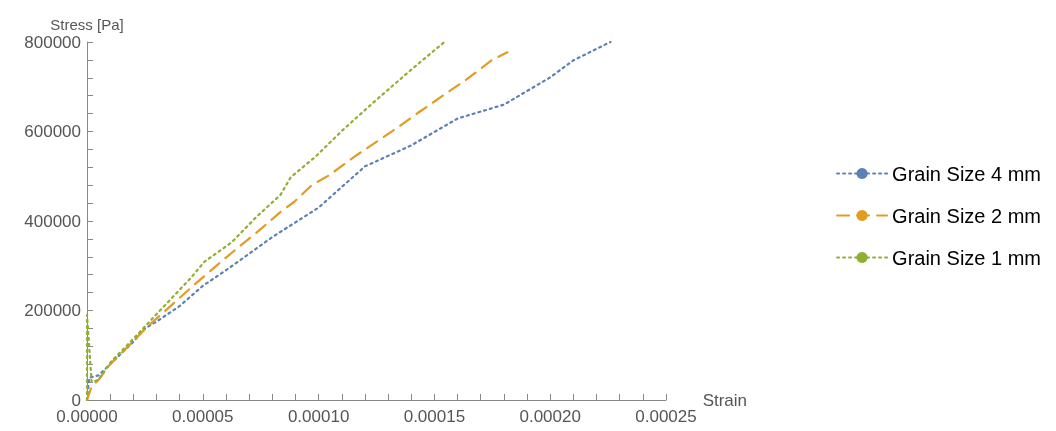 The width and height of the screenshot is (1056, 431). I want to click on x-axis-title: Strain, so click(725, 400).